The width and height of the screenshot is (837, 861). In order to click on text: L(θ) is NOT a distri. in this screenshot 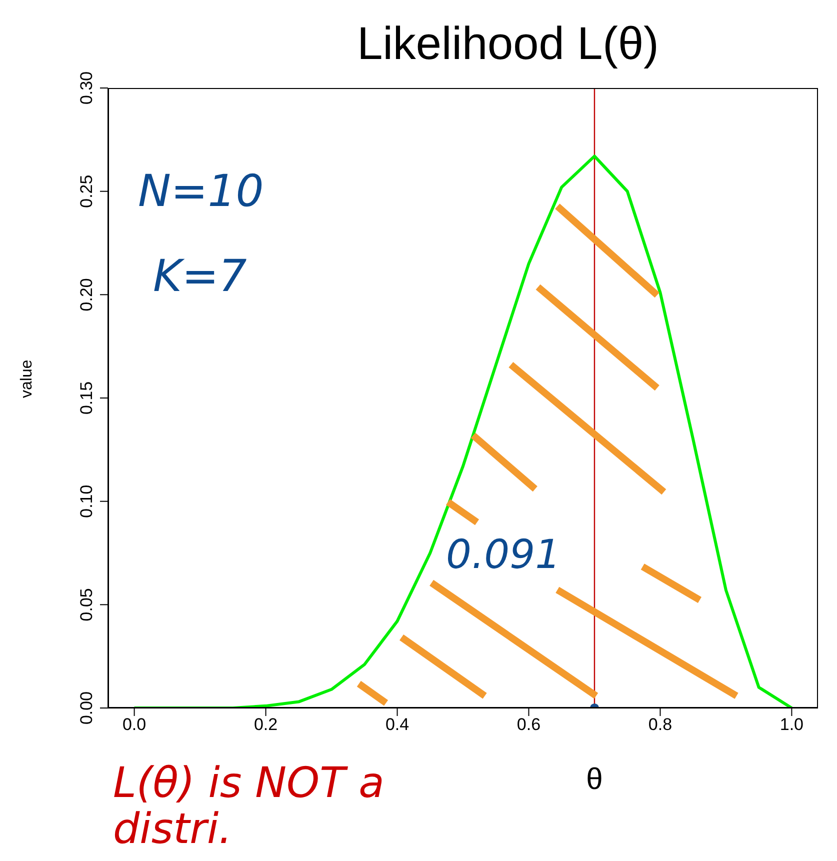, I will do `click(249, 806)`.